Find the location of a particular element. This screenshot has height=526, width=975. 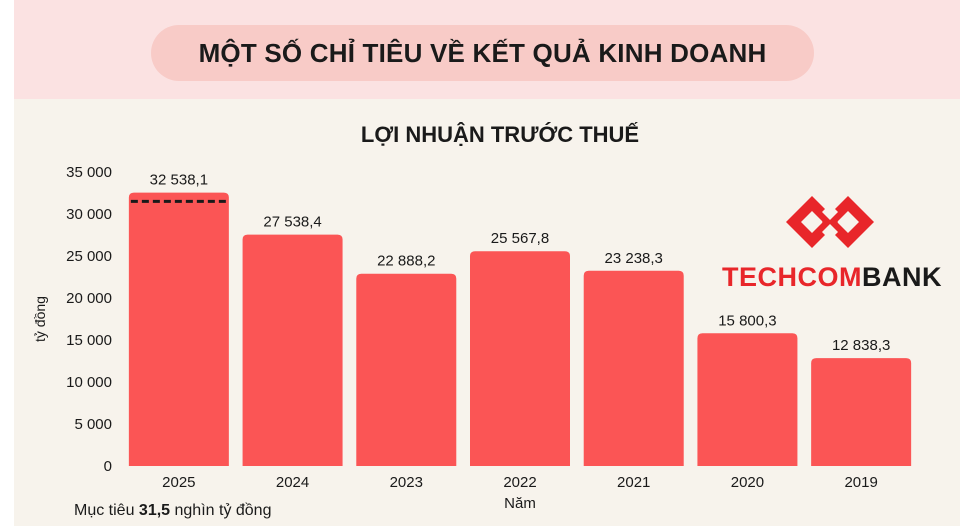

techcombank-logo-icon is located at coordinates (830, 222).